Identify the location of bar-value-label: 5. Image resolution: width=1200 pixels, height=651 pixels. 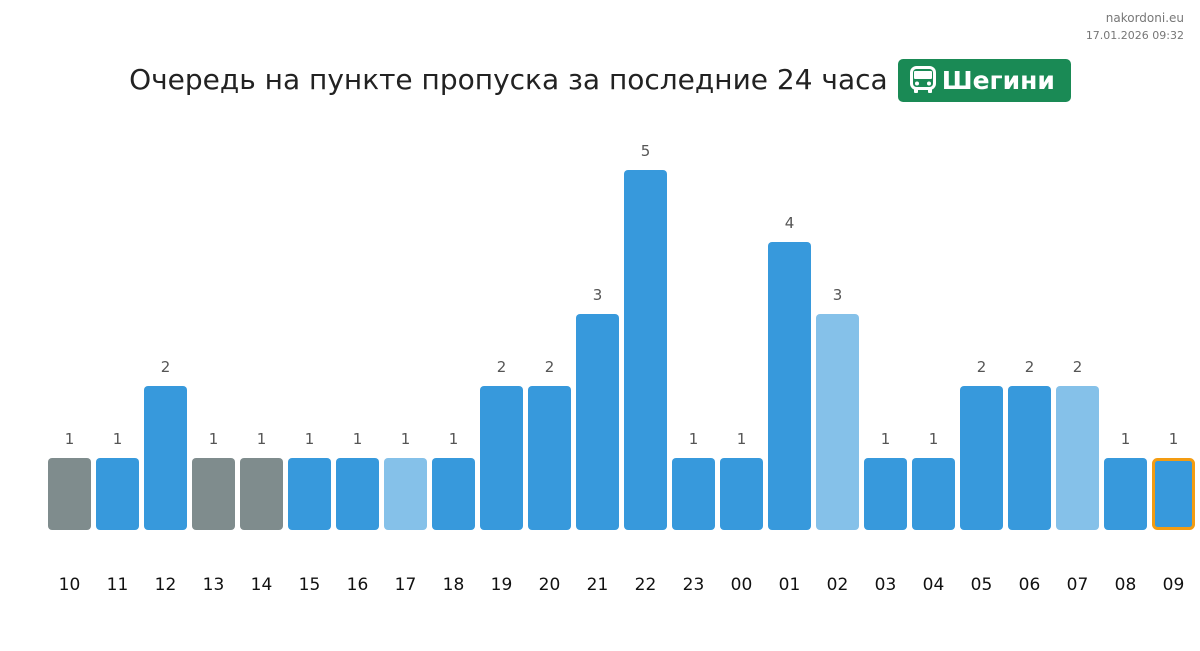
(646, 151).